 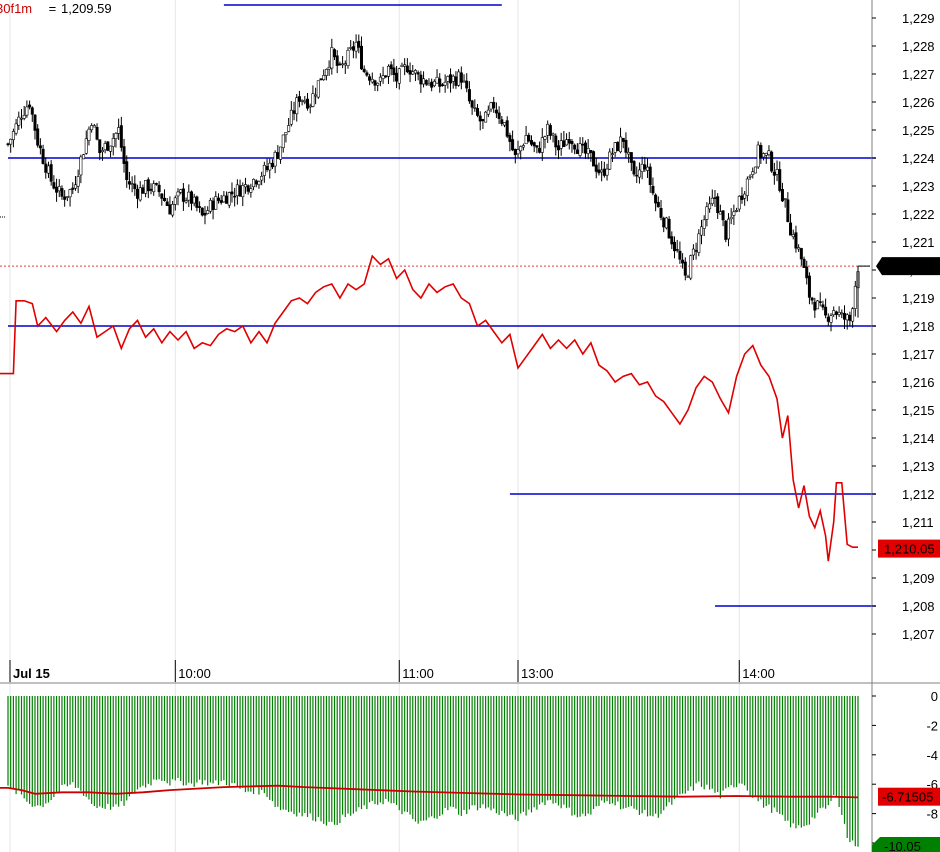 What do you see at coordinates (918, 102) in the screenshot?
I see `y-tick-label: 1,226` at bounding box center [918, 102].